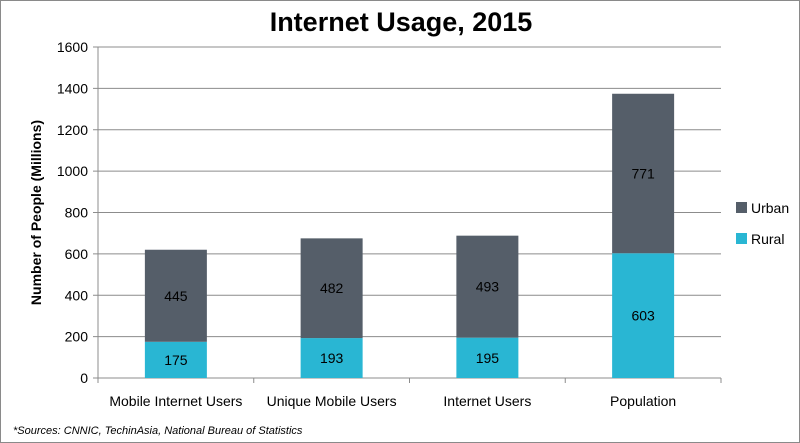 This screenshot has height=443, width=800. What do you see at coordinates (77, 295) in the screenshot?
I see `y-tick-label: 400` at bounding box center [77, 295].